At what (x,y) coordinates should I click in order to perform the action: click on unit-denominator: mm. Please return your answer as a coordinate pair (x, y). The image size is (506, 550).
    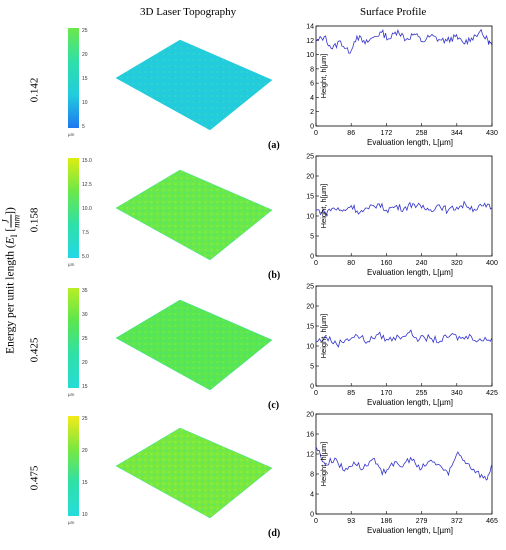
    Looking at the image, I should click on (16, 221).